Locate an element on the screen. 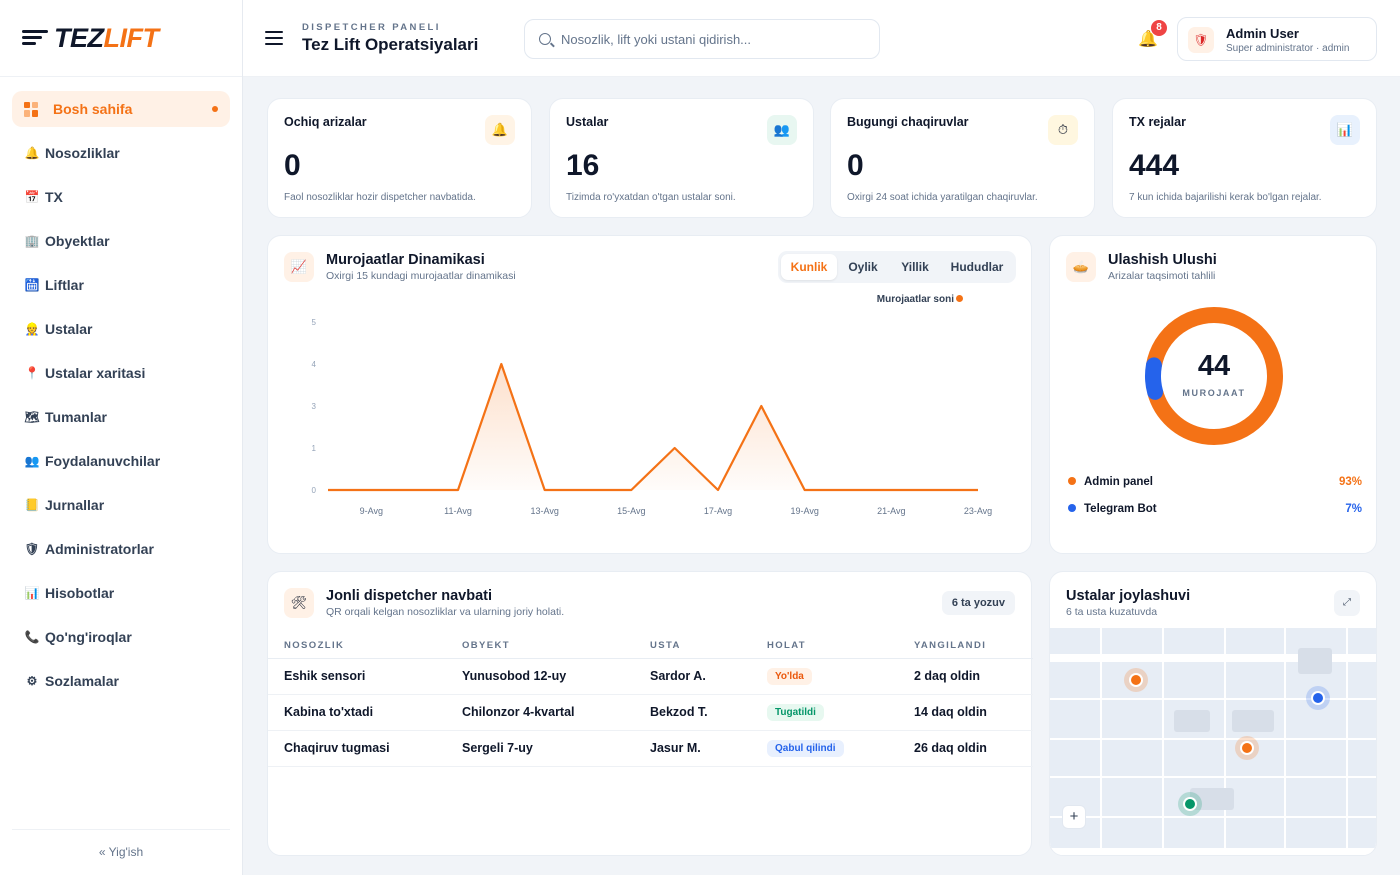 Image resolution: width=1400 pixels, height=875 pixels. updated-cell: 2 daq oldin is located at coordinates (965, 676).